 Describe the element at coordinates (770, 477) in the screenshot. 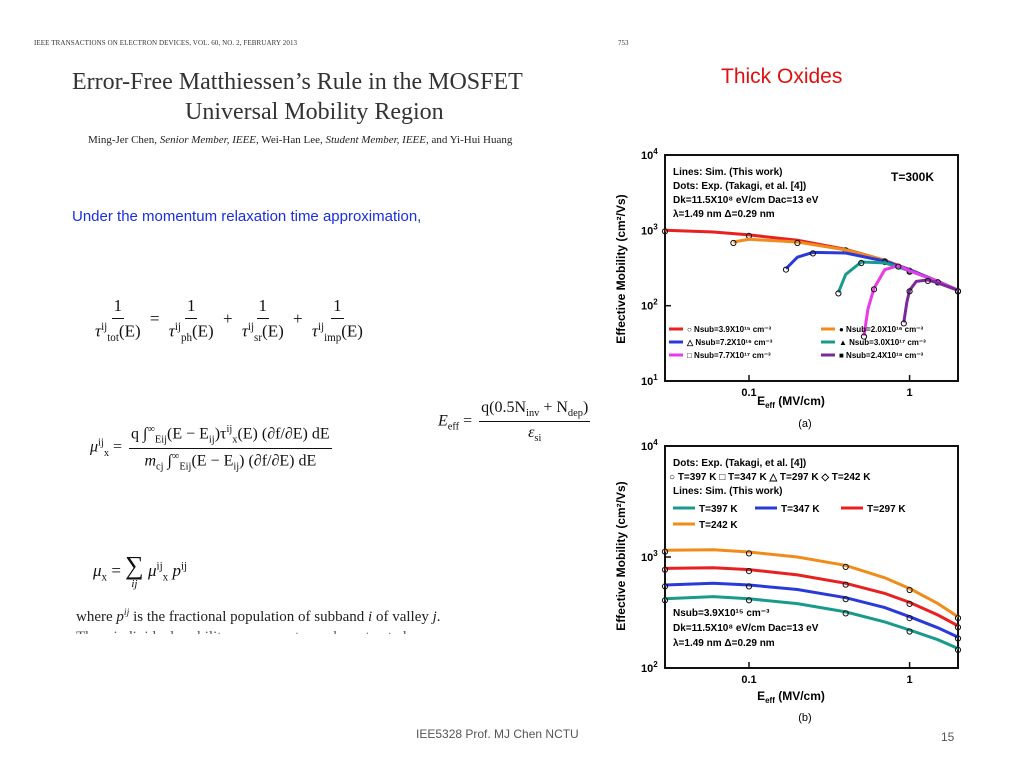

I see `legend-line: ○ T=397 K □ T=347 K △ T=297 K ◇ T=242 K` at that location.